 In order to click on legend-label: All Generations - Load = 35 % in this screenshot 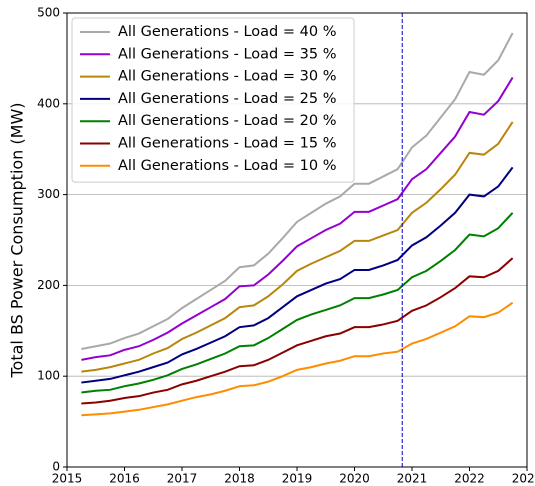, I will do `click(227, 54)`.